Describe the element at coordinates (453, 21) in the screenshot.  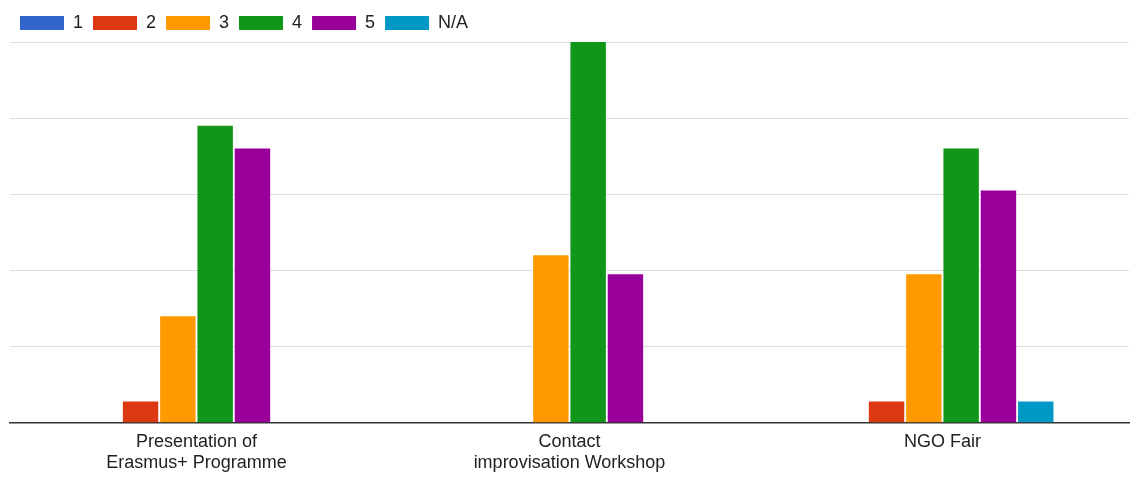
I see `legend-label: N/A` at that location.